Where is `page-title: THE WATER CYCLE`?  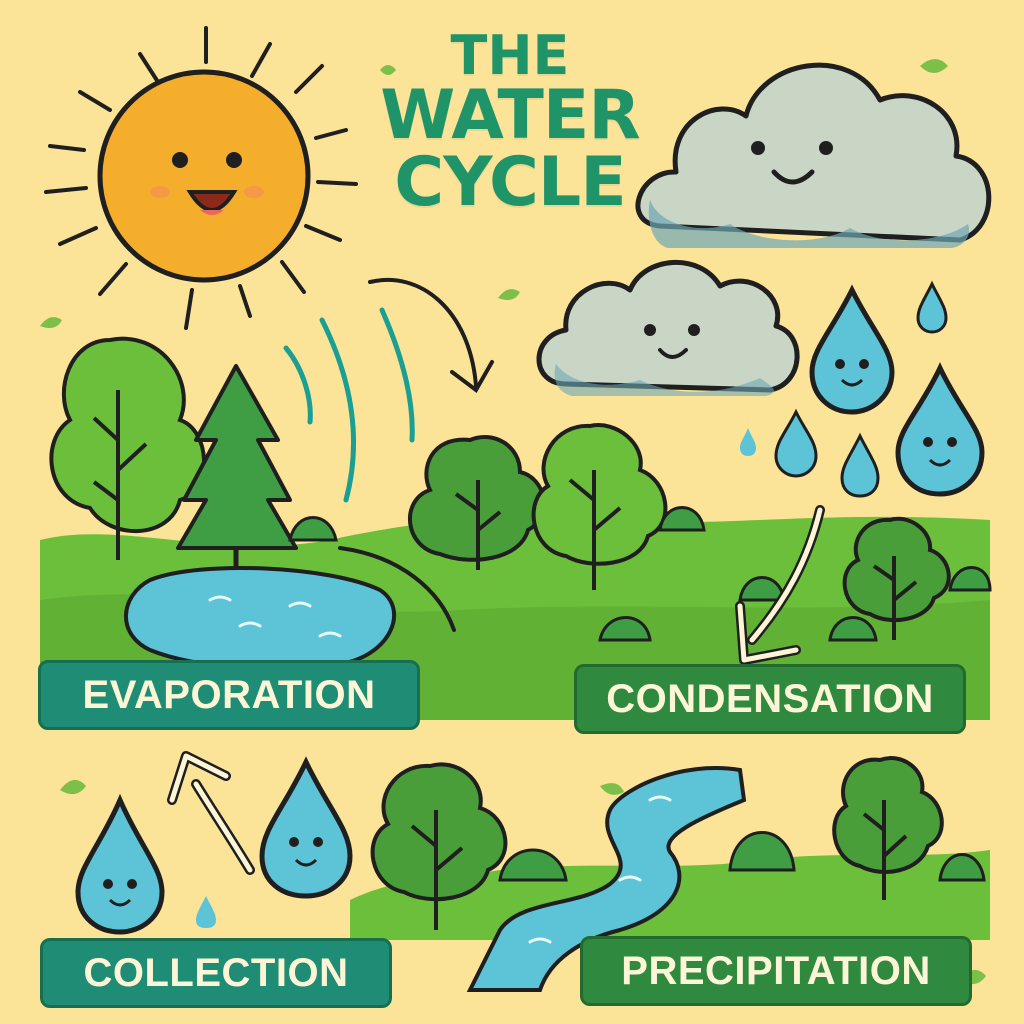 page-title: THE WATER CYCLE is located at coordinates (510, 123).